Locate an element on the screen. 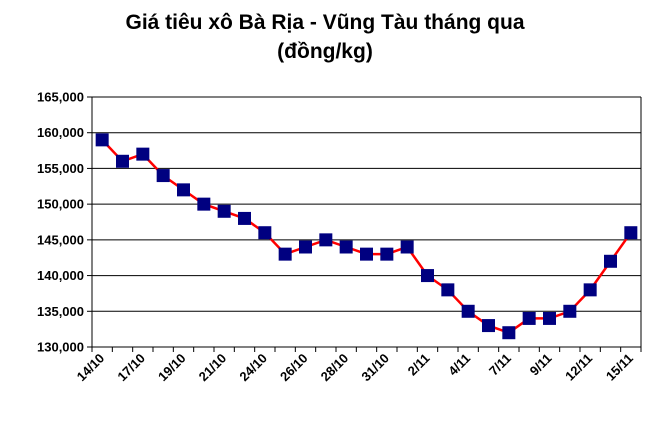  y-tick-label: 145,000 is located at coordinates (60, 239).